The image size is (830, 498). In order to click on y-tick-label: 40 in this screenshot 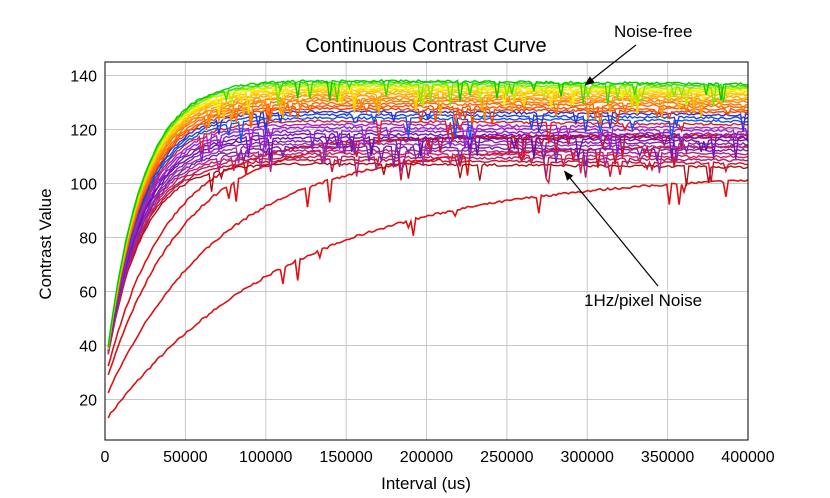, I will do `click(88, 347)`.